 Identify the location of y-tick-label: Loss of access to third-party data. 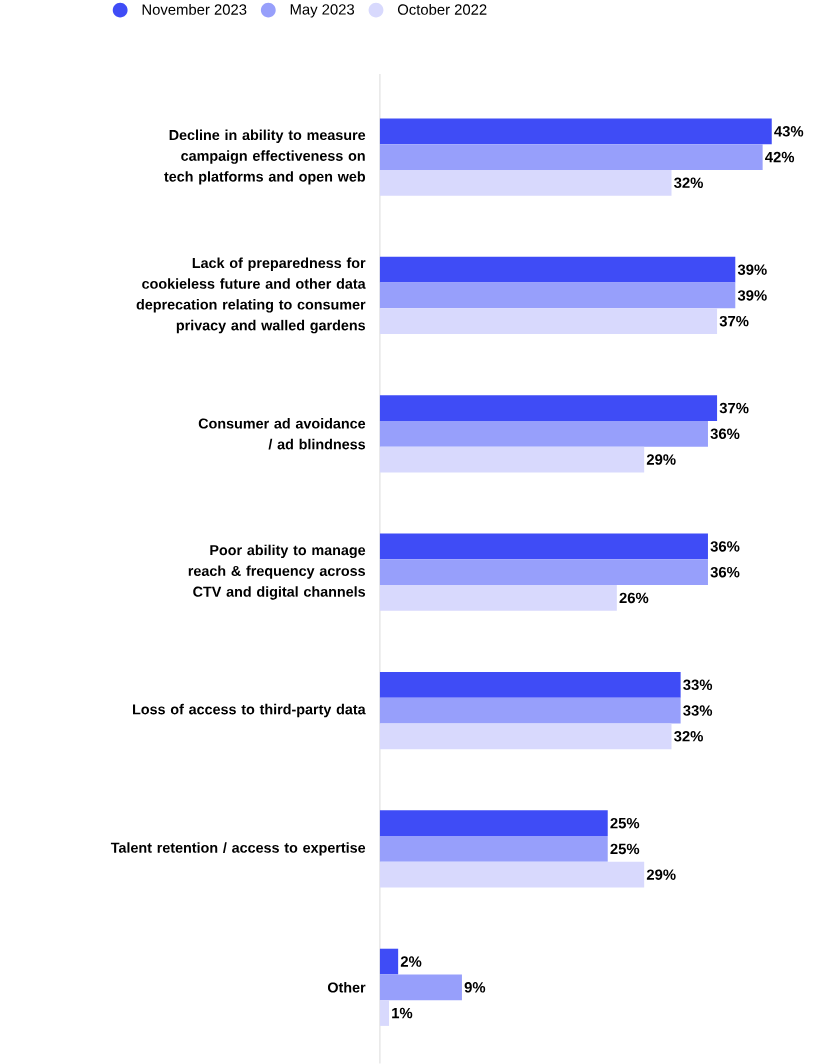
(249, 710).